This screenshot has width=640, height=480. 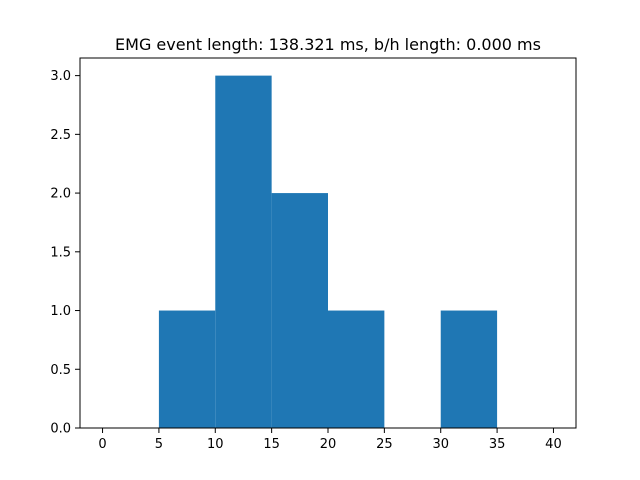 I want to click on x-tick-label: 15, so click(x=271, y=444).